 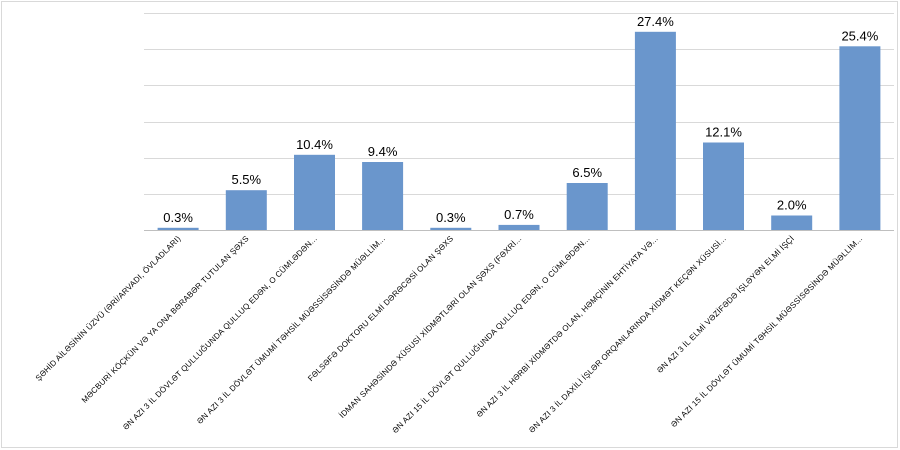 What do you see at coordinates (792, 205) in the screenshot?
I see `data-label-9: 2.0%` at bounding box center [792, 205].